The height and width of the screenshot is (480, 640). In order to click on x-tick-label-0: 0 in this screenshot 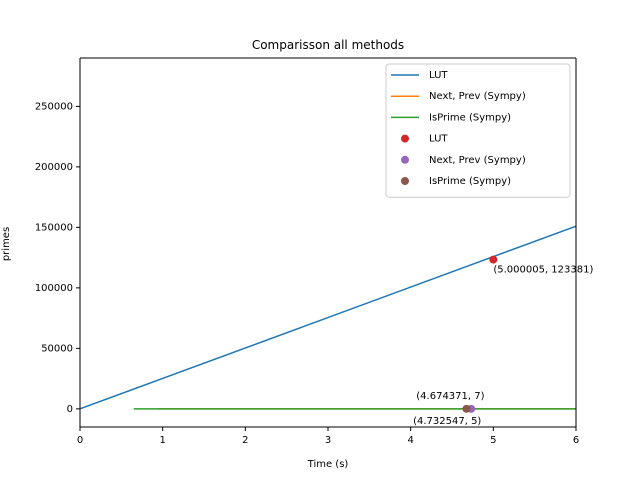, I will do `click(80, 440)`.